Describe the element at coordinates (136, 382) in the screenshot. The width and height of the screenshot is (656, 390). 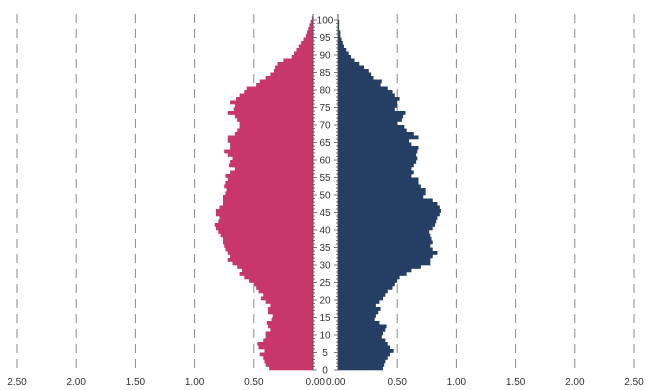
I see `x-tick-label-left: 1.50` at that location.